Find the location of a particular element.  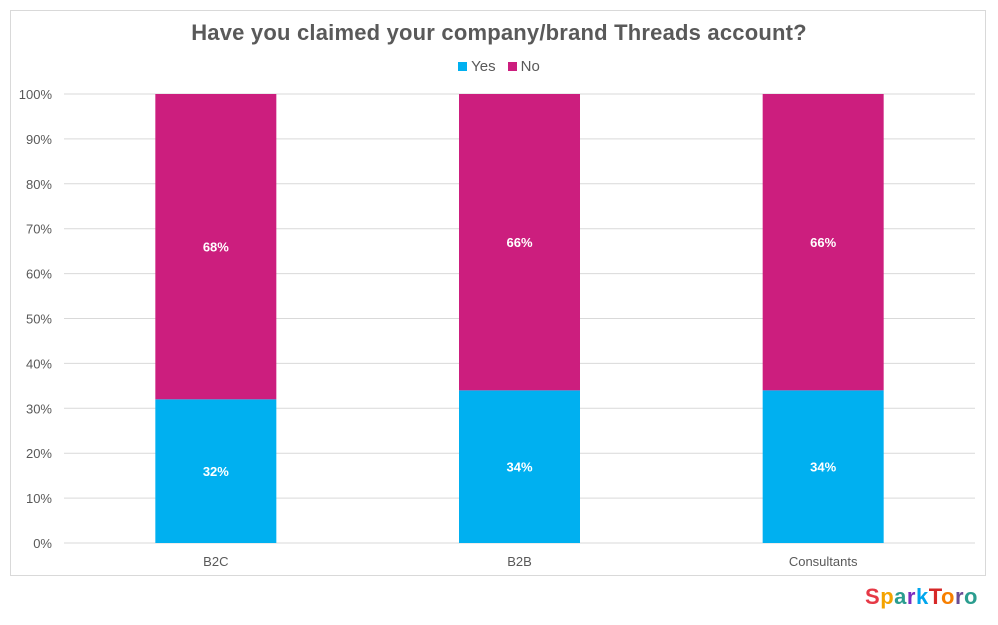

legend-item-no: No is located at coordinates (523, 66).